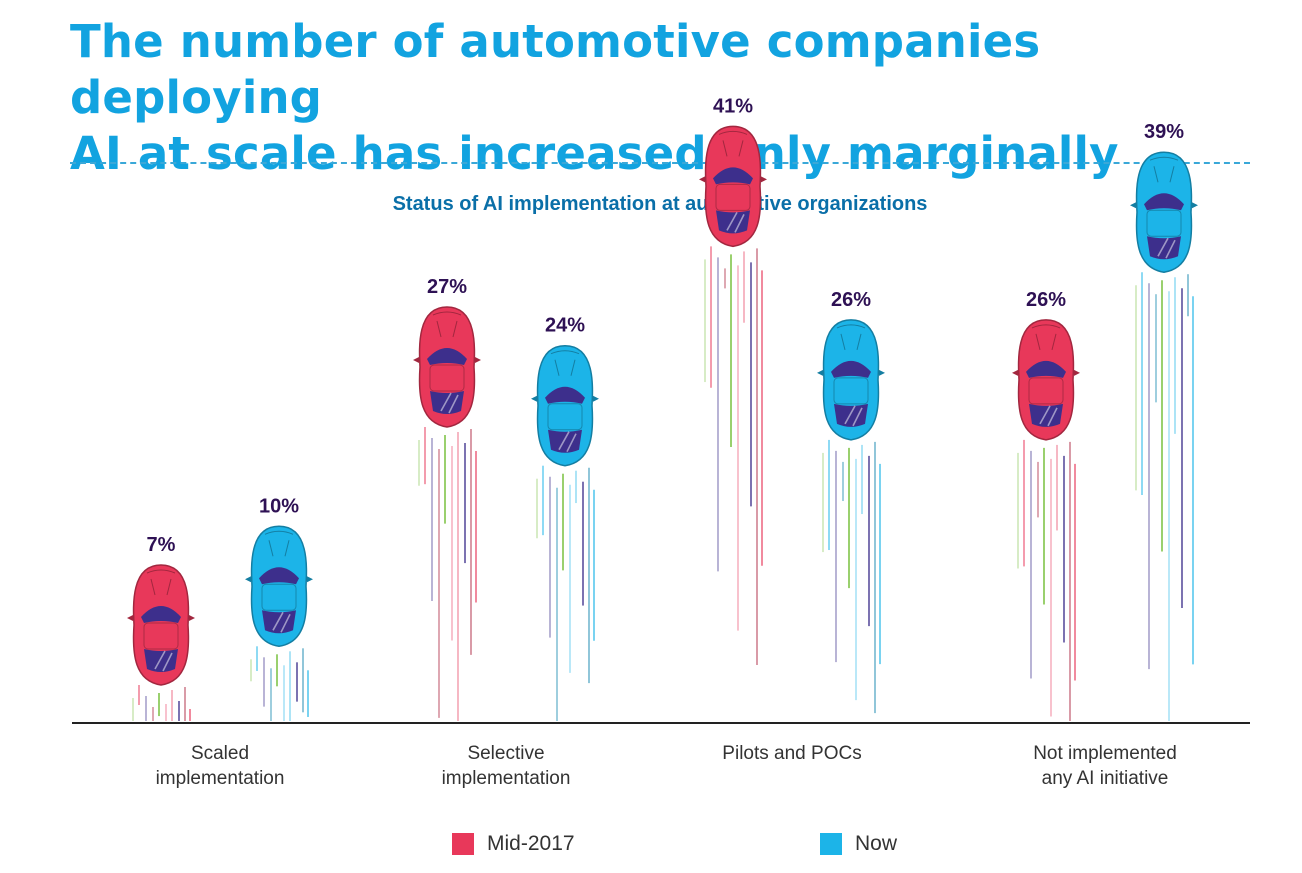  What do you see at coordinates (279, 506) in the screenshot?
I see `data-label-now-1: 10%` at bounding box center [279, 506].